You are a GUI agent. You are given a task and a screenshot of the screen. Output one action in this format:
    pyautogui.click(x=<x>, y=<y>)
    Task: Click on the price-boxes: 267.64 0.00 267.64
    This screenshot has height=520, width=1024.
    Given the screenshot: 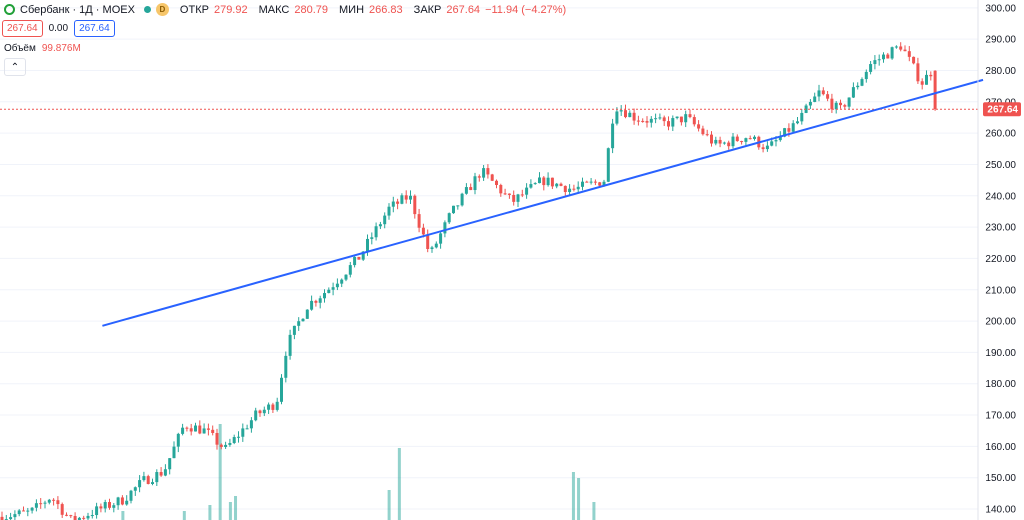 What is the action you would take?
    pyautogui.click(x=58, y=28)
    